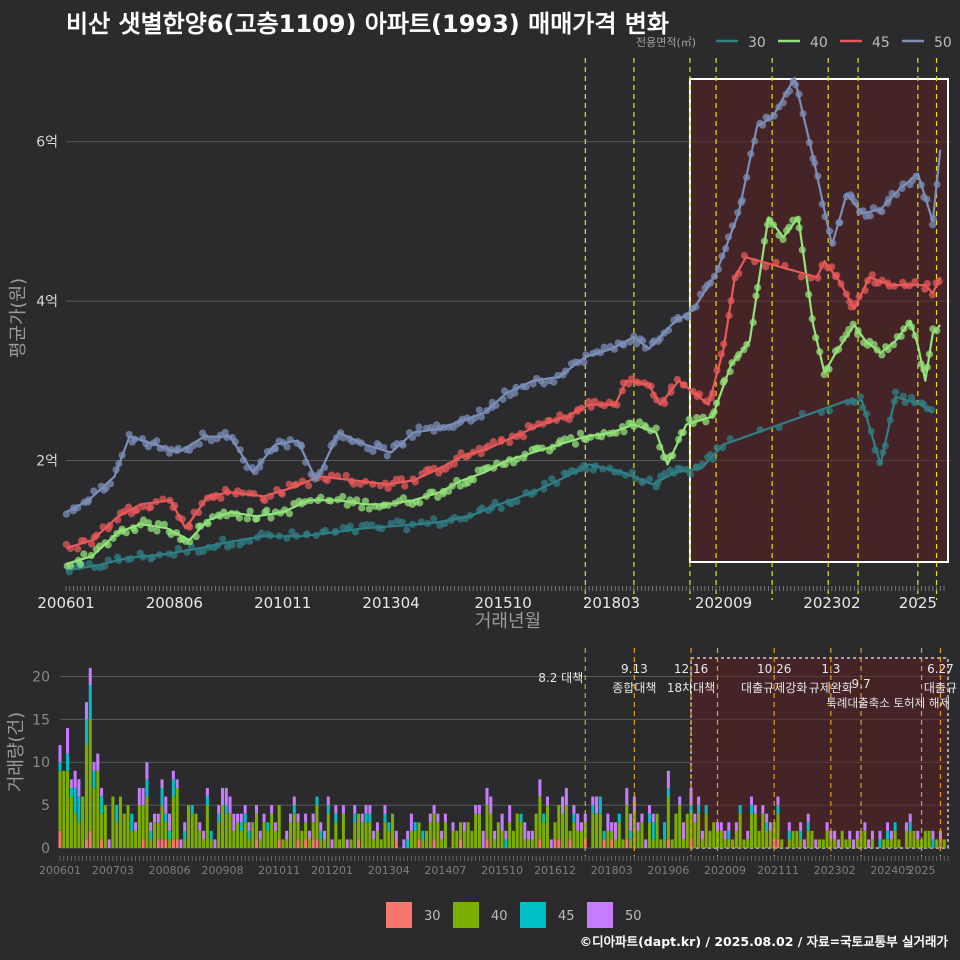 This screenshot has height=960, width=960. I want to click on volume-annotation-line1: 9.13, so click(634, 669).